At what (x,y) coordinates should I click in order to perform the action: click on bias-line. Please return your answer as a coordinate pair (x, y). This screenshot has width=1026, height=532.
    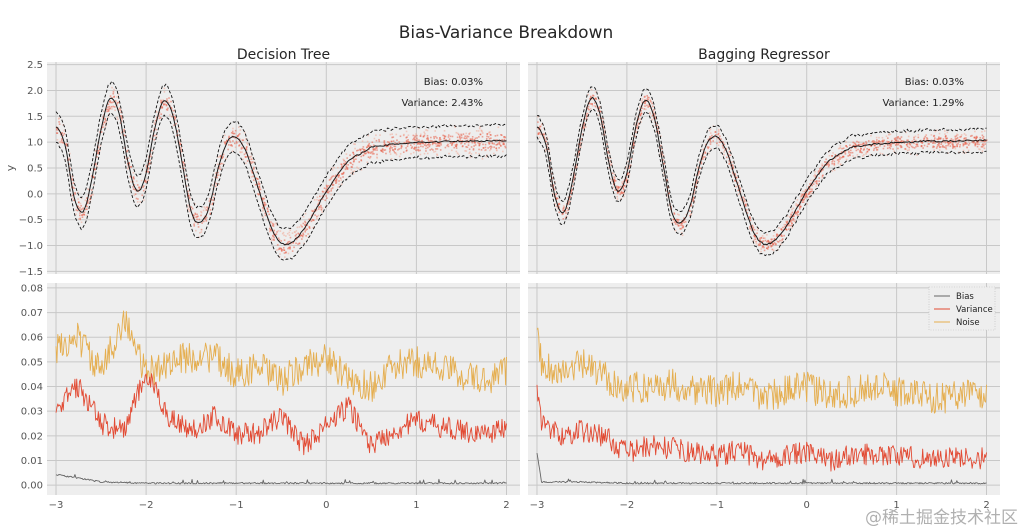
    Looking at the image, I should click on (281, 479).